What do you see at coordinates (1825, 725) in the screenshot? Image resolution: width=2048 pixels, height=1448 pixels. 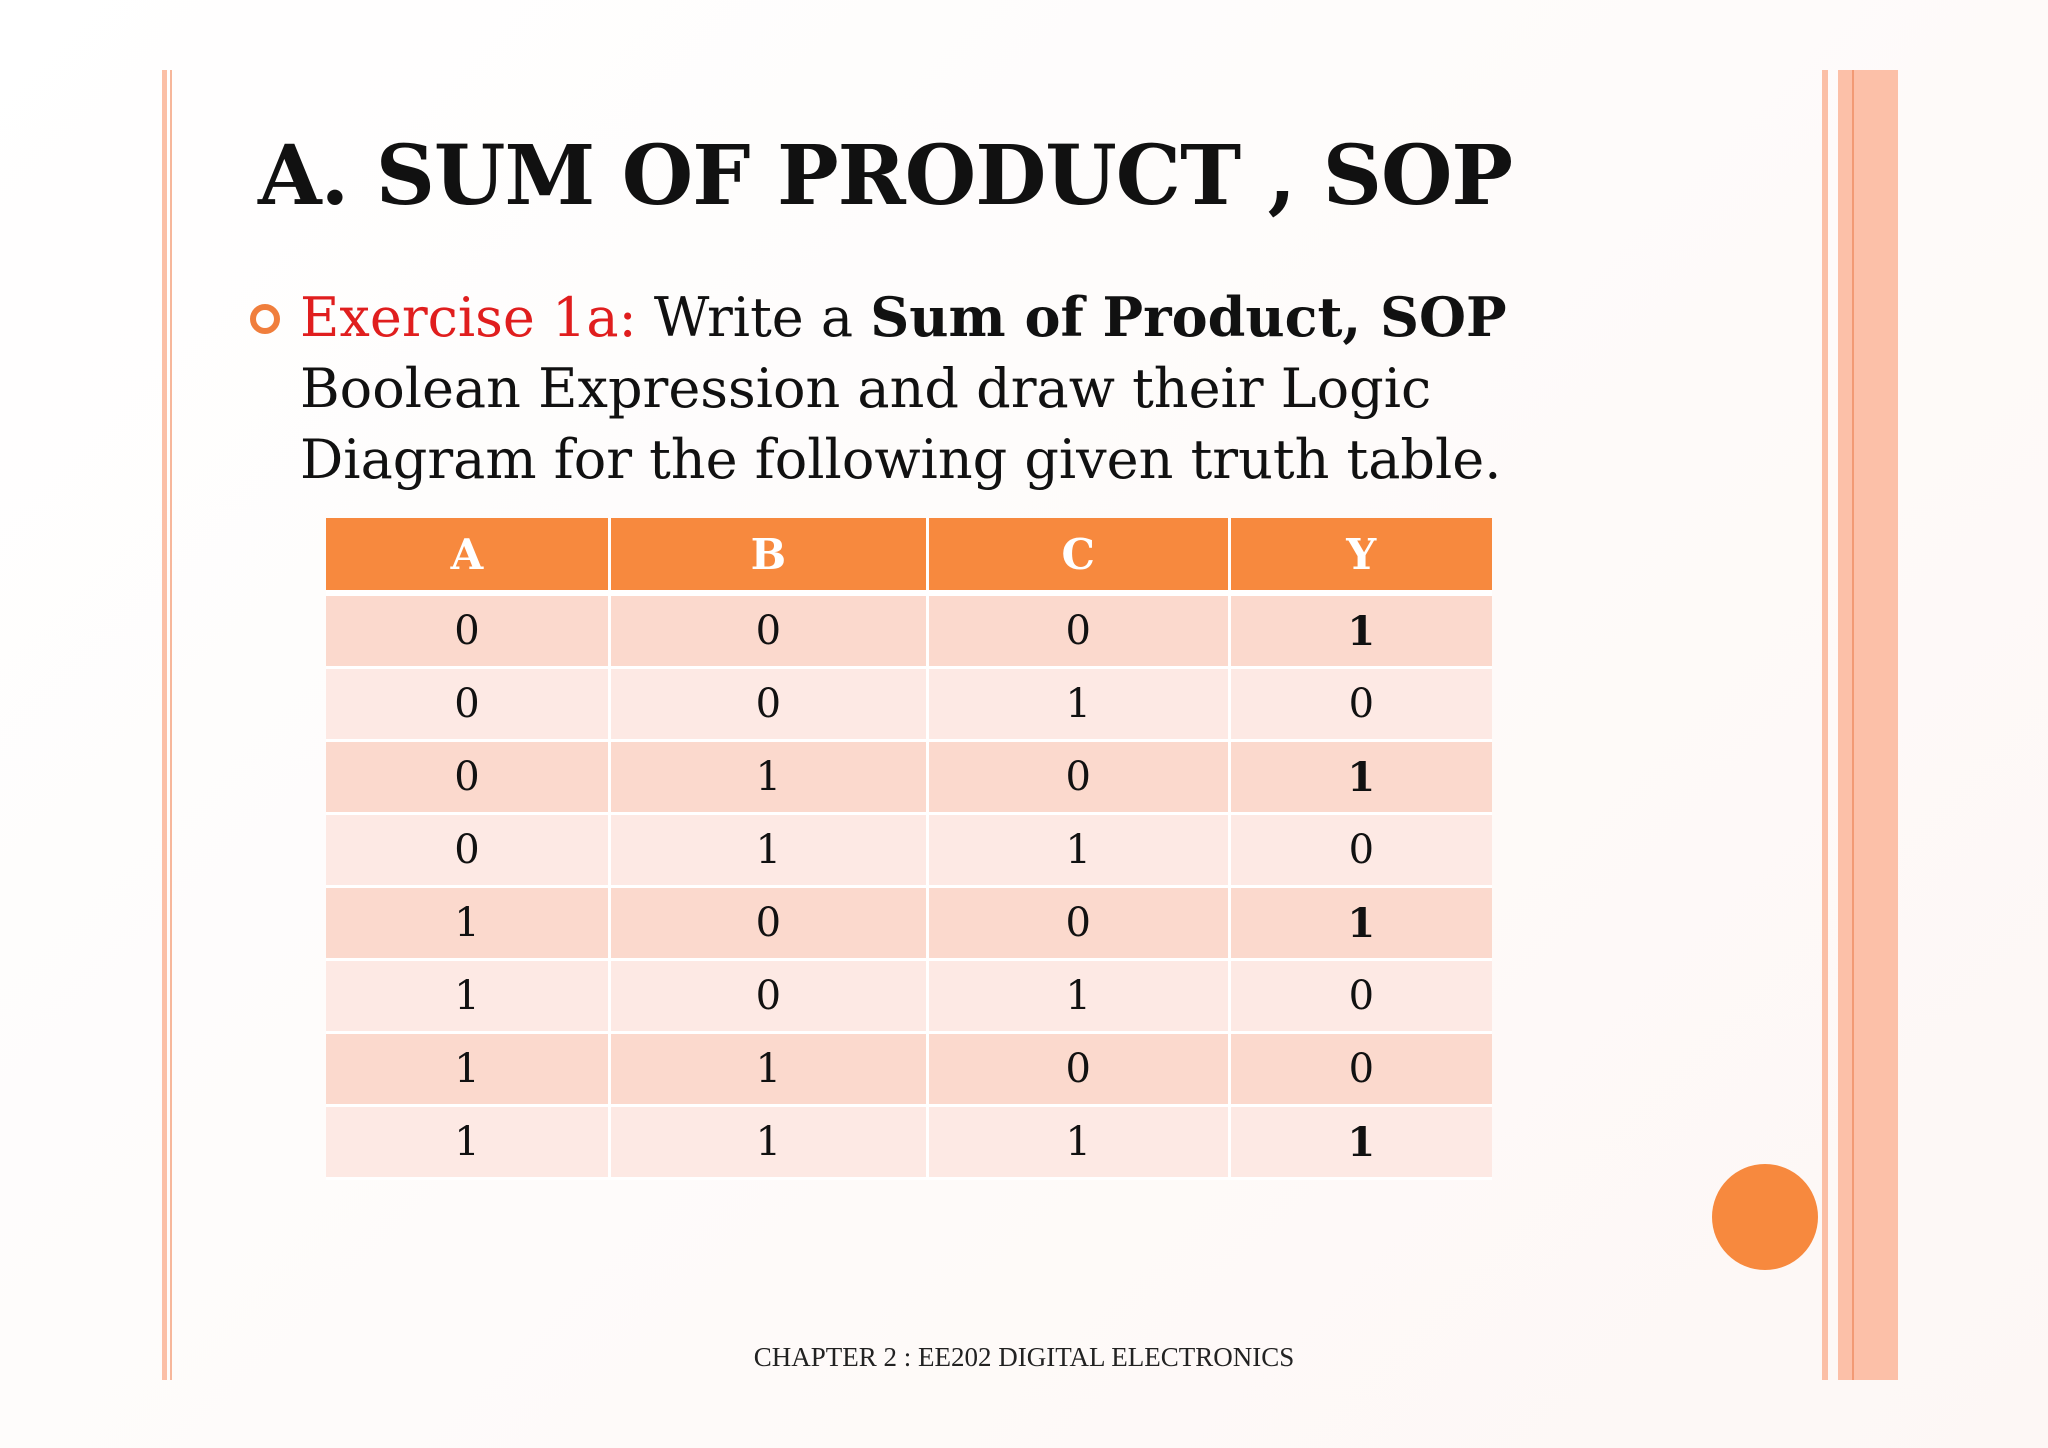 I see `right-border-thin` at bounding box center [1825, 725].